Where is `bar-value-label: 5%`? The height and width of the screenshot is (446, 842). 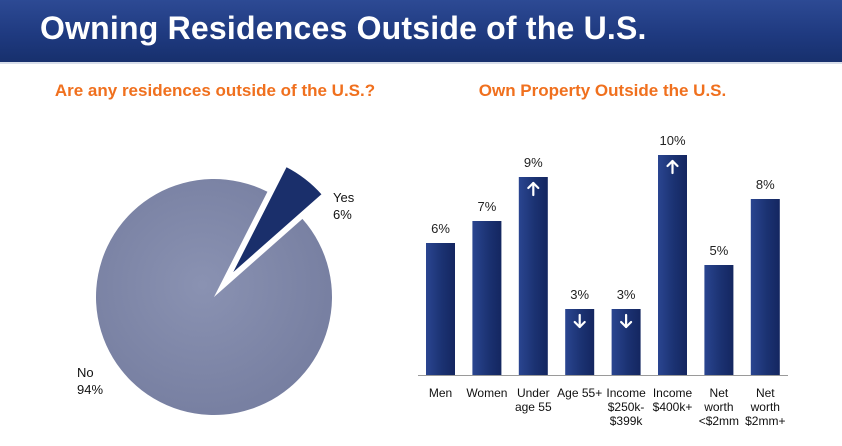
bar-value-label: 5% is located at coordinates (719, 250).